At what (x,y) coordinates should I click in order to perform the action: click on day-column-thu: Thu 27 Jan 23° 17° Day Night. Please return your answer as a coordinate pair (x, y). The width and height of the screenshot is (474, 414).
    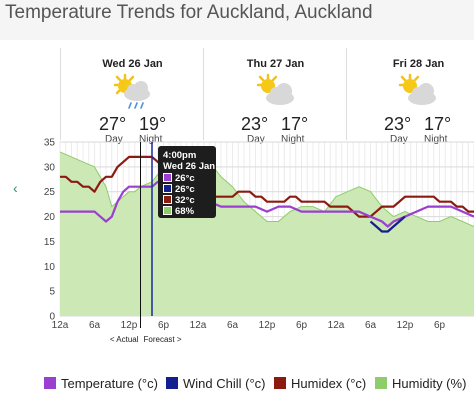
    Looking at the image, I should click on (275, 96).